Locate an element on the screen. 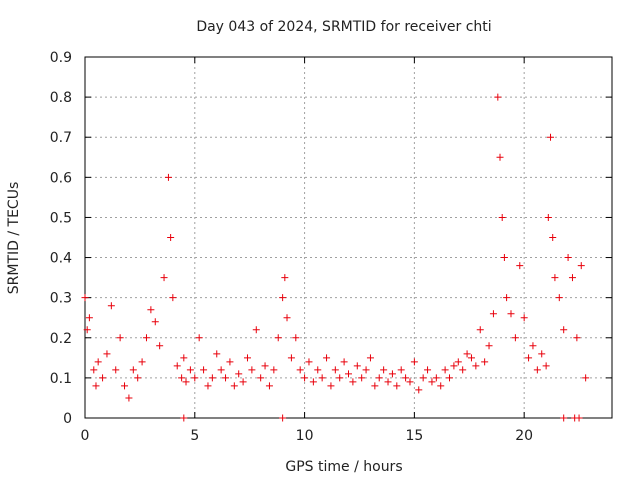 The width and height of the screenshot is (640, 480). y-tick-label: 0.4 is located at coordinates (61, 259).